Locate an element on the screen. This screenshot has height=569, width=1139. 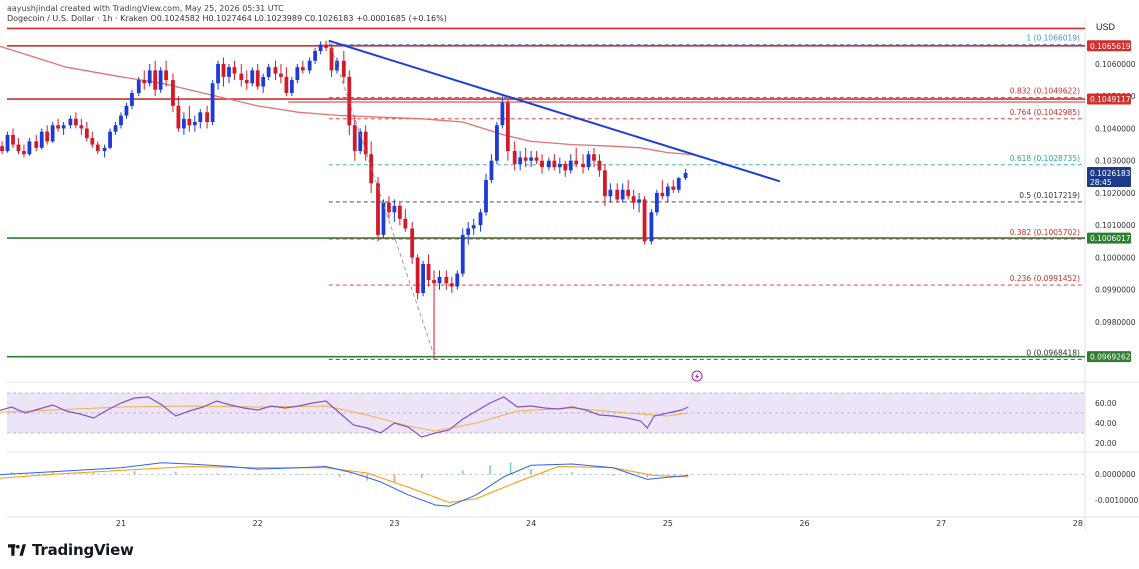
x-tick-label: 22 is located at coordinates (258, 523).